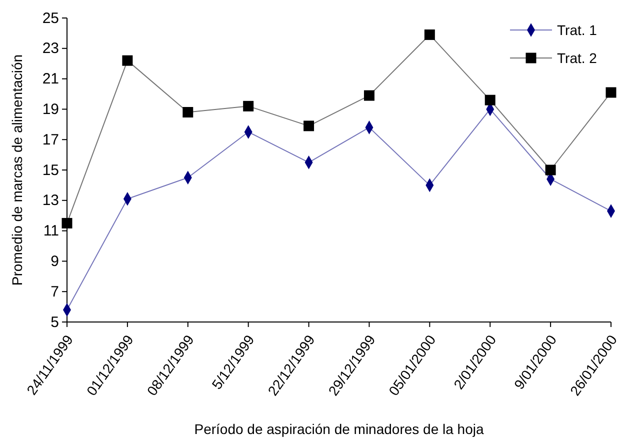 This screenshot has height=445, width=642. Describe the element at coordinates (54, 291) in the screenshot. I see `y-tick-label: 7` at that location.